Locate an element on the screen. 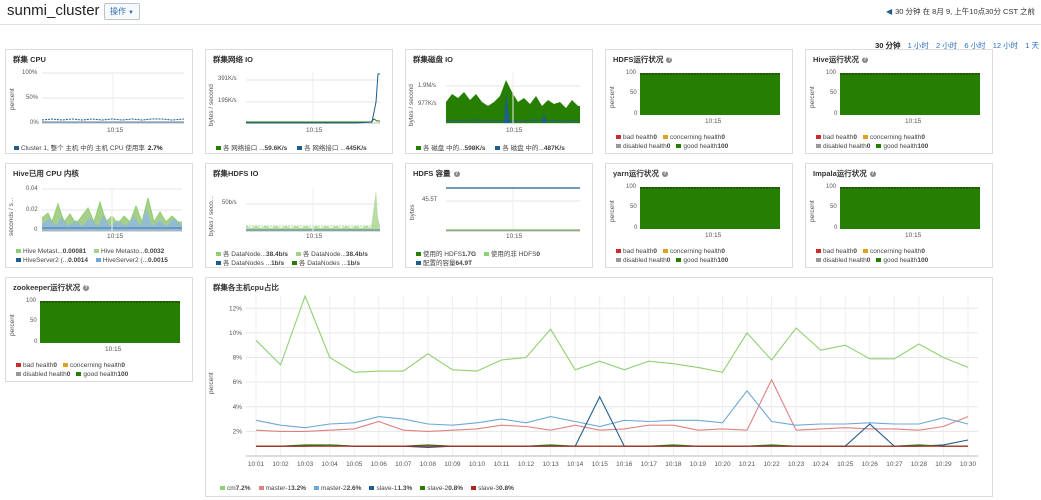  legend-item-master-1: master-13.2% is located at coordinates (282, 488).